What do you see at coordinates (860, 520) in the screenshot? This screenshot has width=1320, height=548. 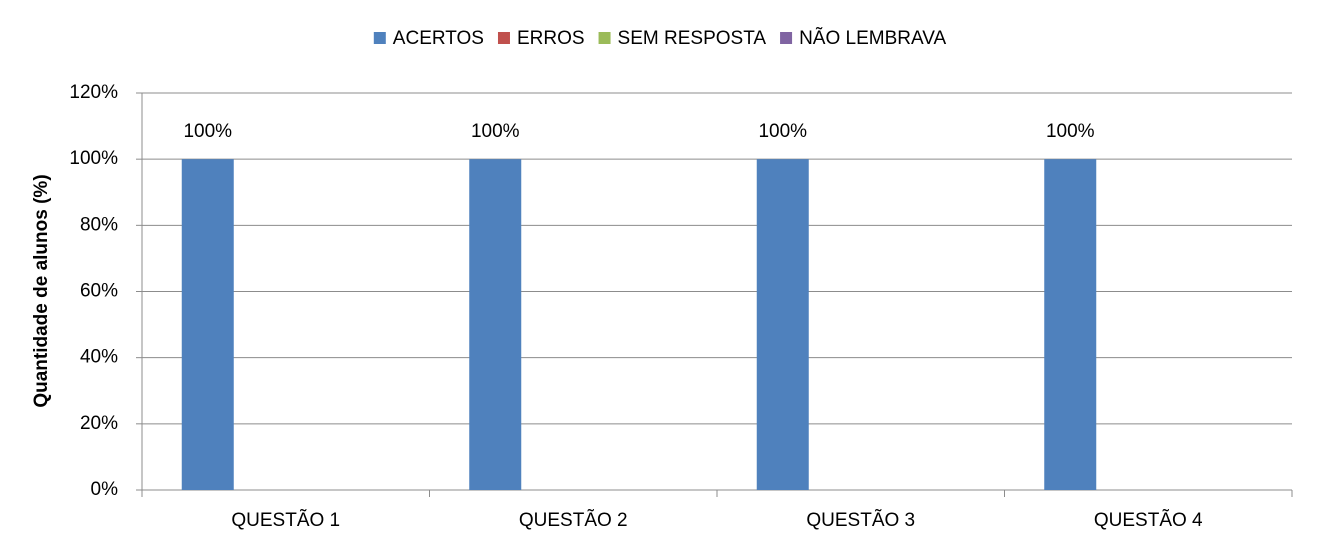 I see `x-tick-label: QUESTÃO 3` at bounding box center [860, 520].